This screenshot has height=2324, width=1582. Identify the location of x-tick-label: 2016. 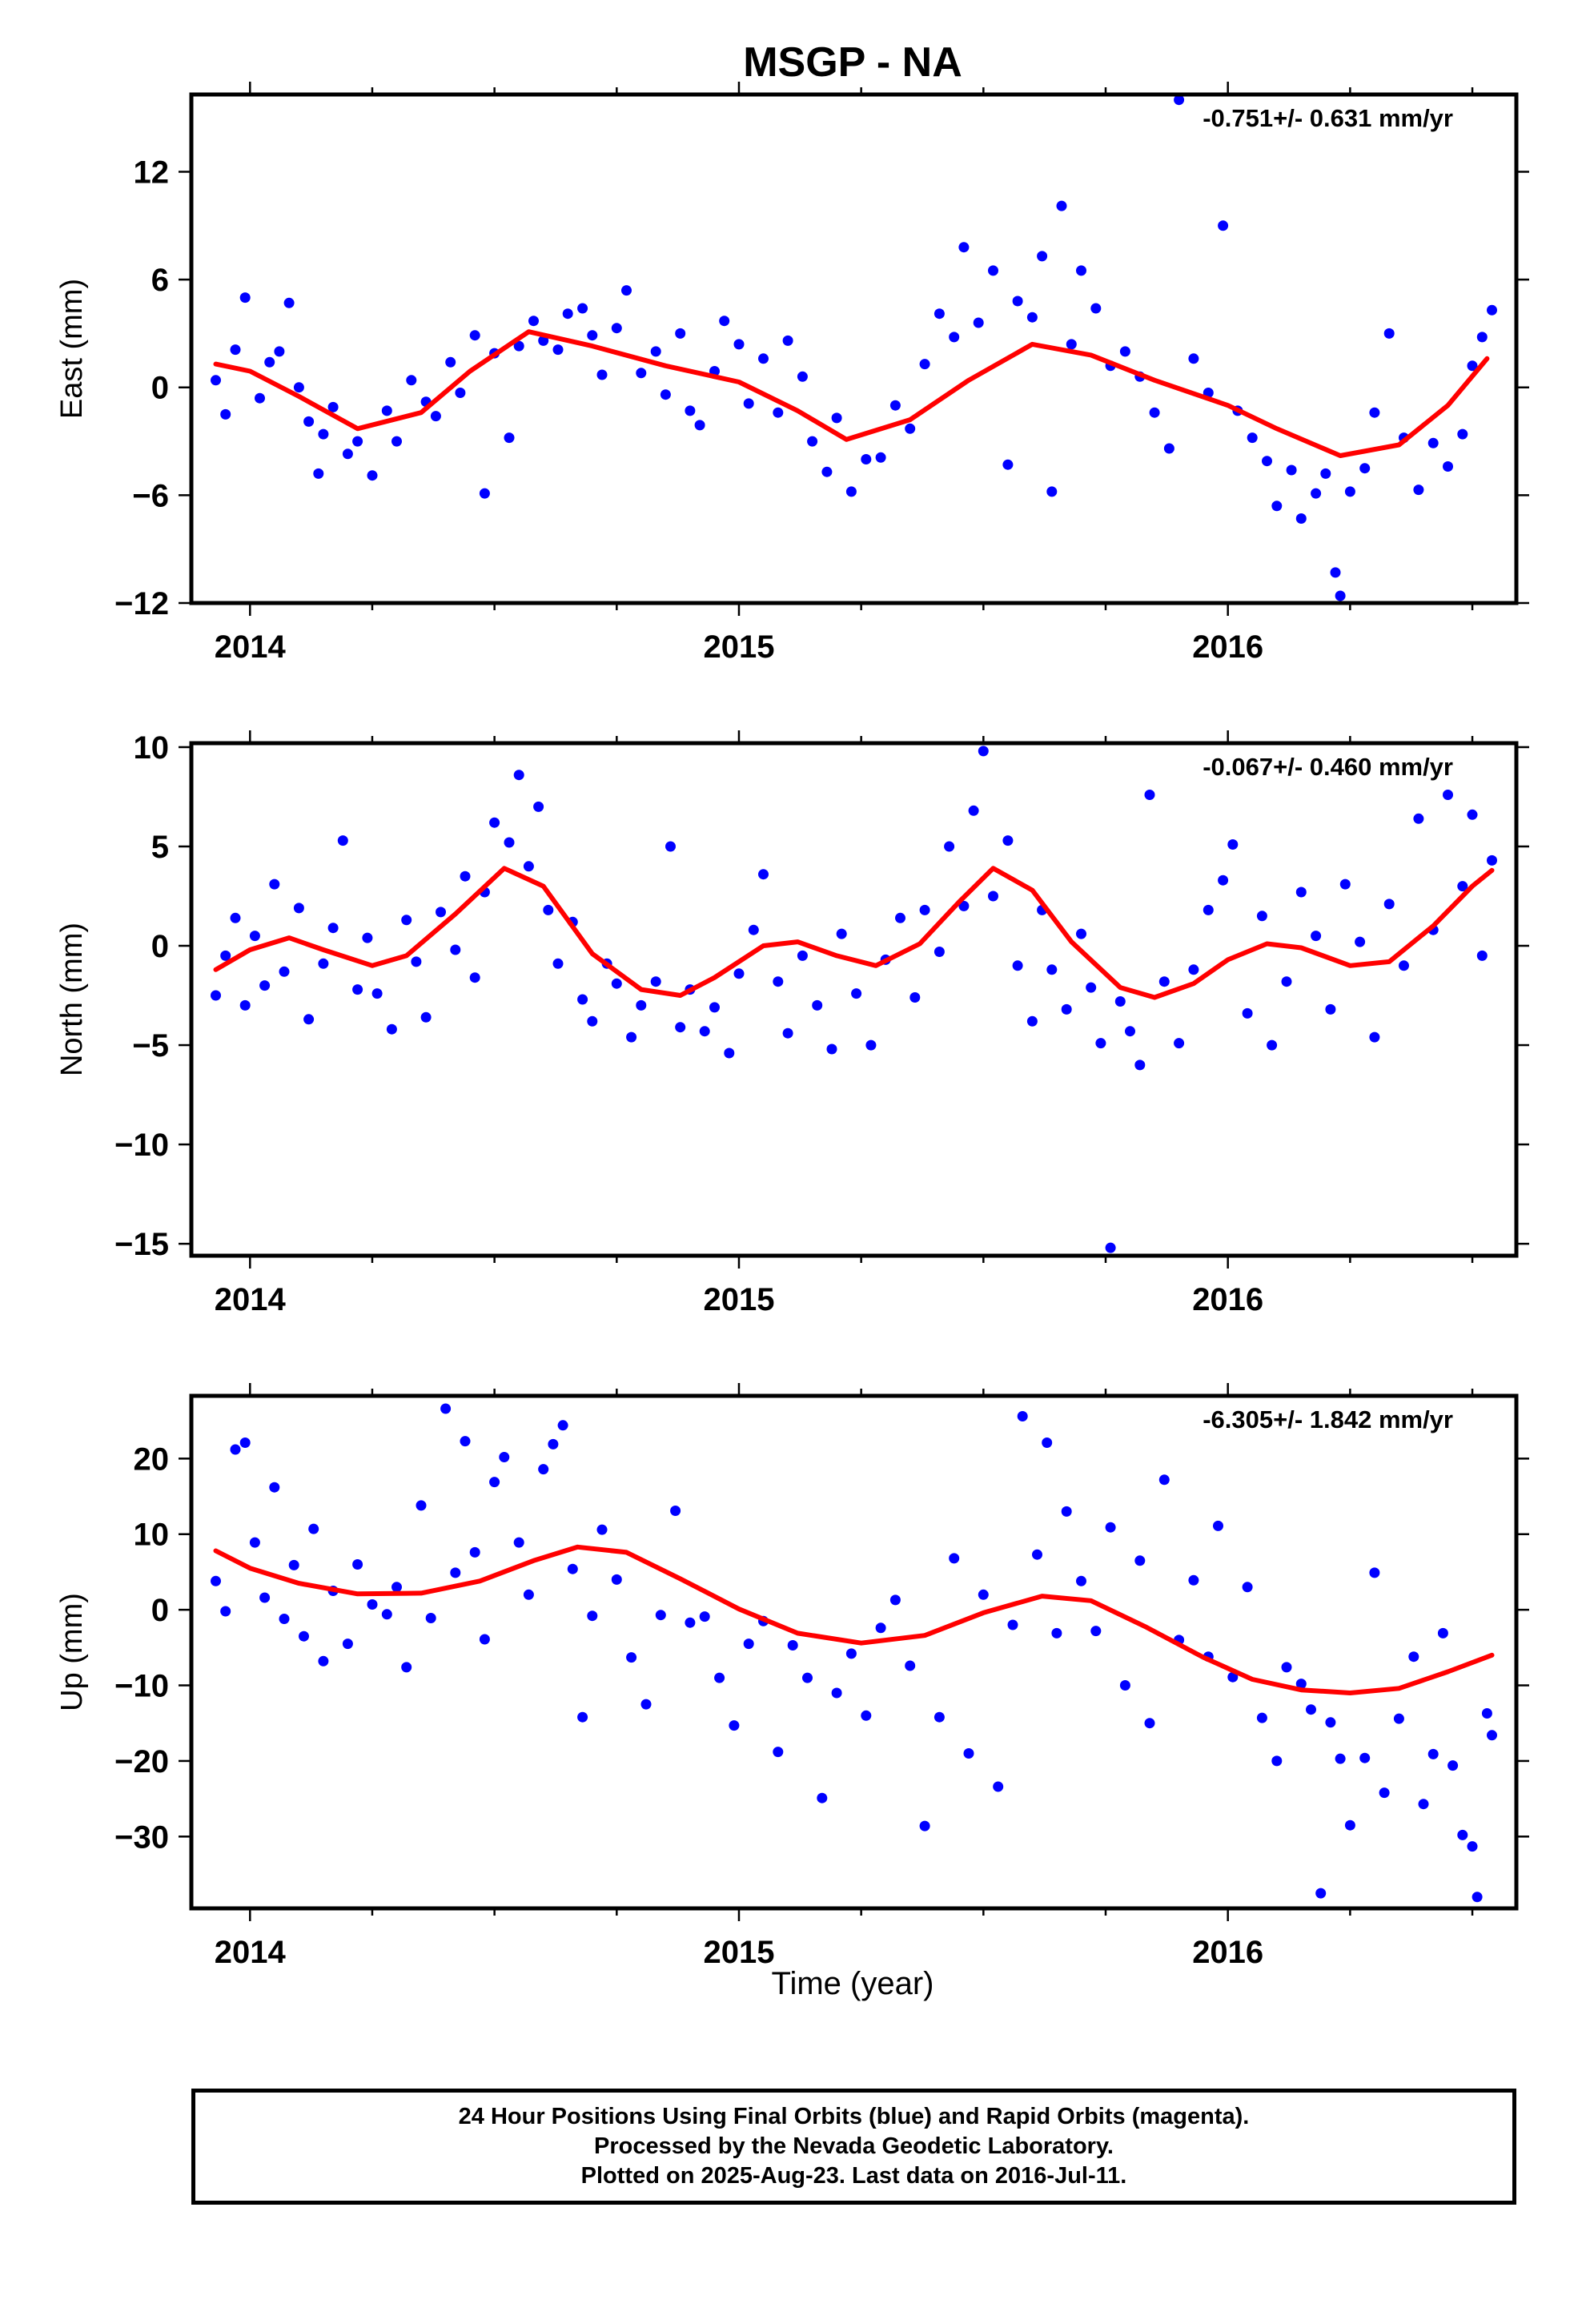
(1227, 1953).